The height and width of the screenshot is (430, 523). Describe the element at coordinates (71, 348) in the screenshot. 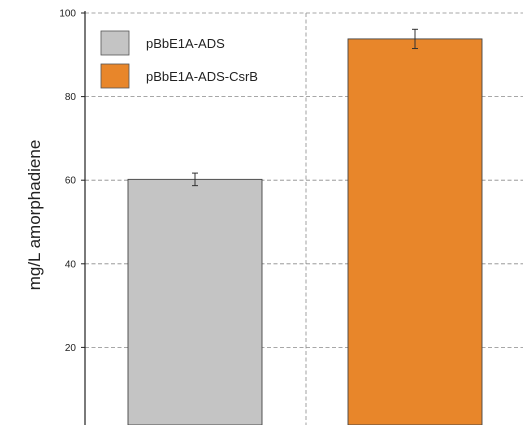

I see `y-tick-label: 20` at that location.